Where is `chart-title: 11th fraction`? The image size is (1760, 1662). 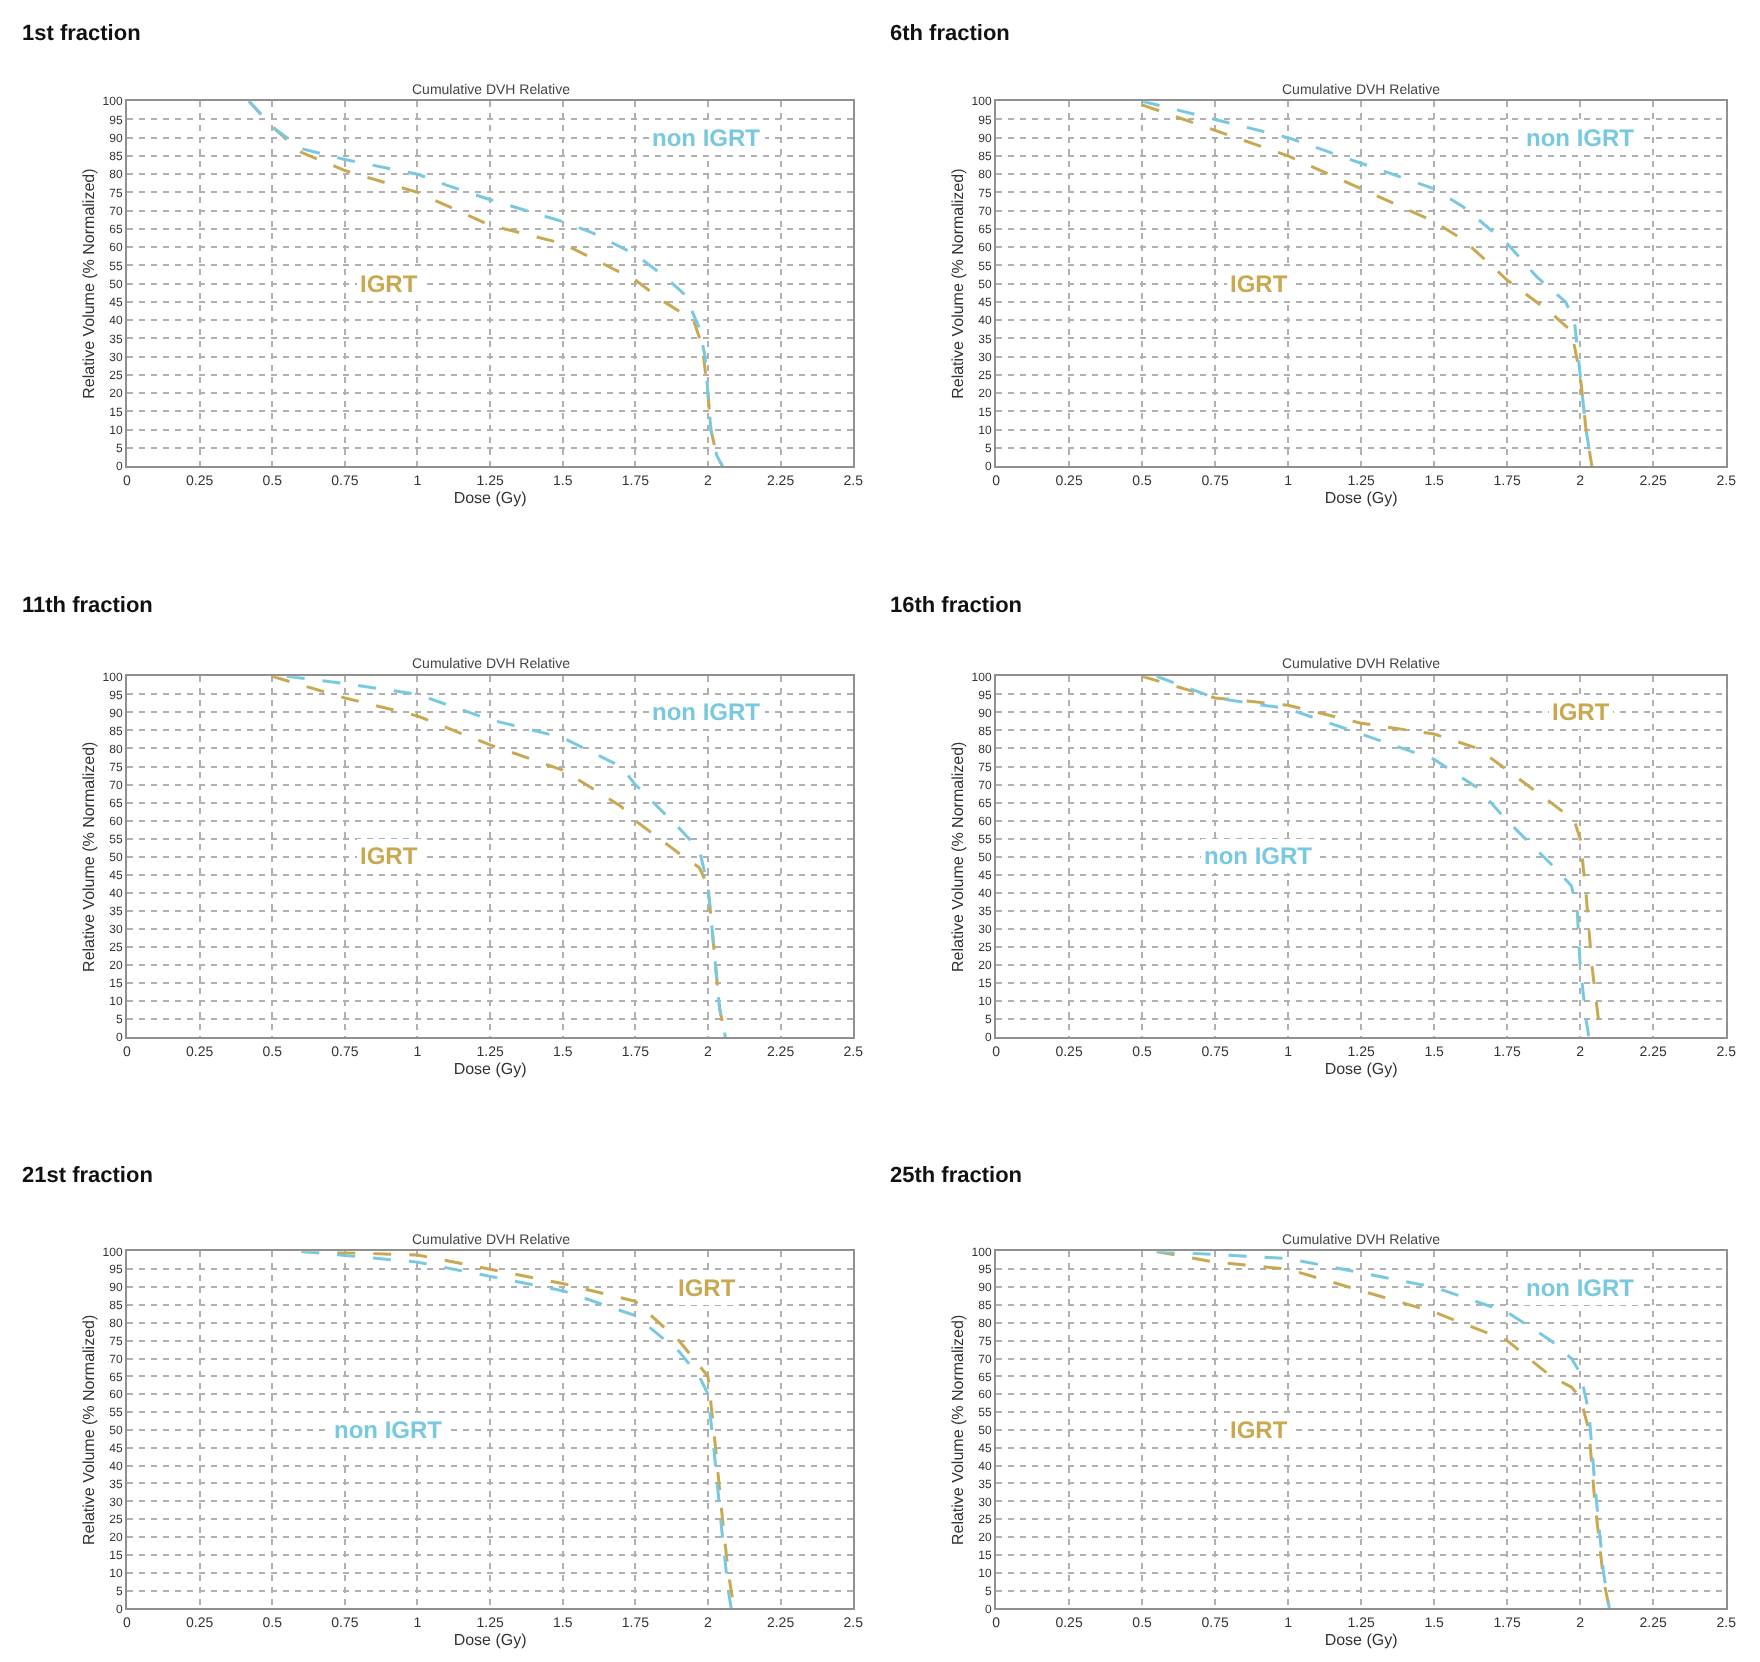 chart-title: 11th fraction is located at coordinates (88, 606).